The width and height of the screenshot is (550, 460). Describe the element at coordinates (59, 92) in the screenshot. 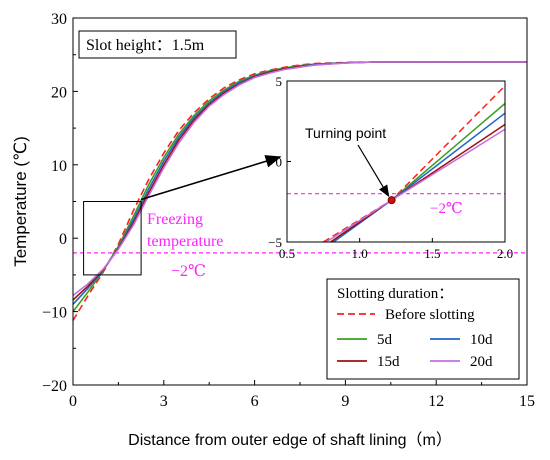

I see `y-tick-label: 20` at that location.